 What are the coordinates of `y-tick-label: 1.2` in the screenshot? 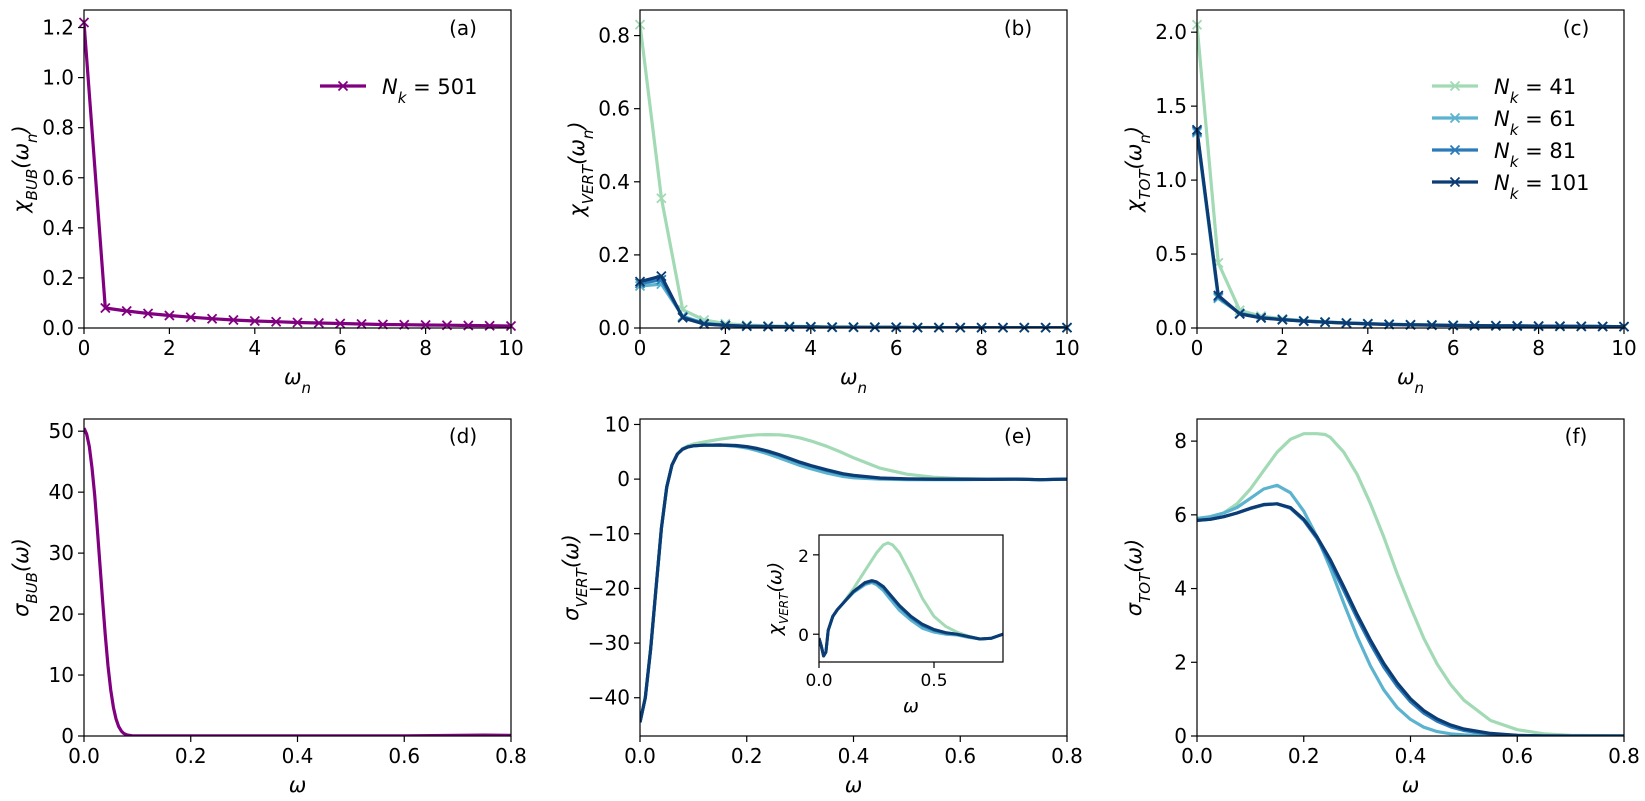 It's located at (58, 28).